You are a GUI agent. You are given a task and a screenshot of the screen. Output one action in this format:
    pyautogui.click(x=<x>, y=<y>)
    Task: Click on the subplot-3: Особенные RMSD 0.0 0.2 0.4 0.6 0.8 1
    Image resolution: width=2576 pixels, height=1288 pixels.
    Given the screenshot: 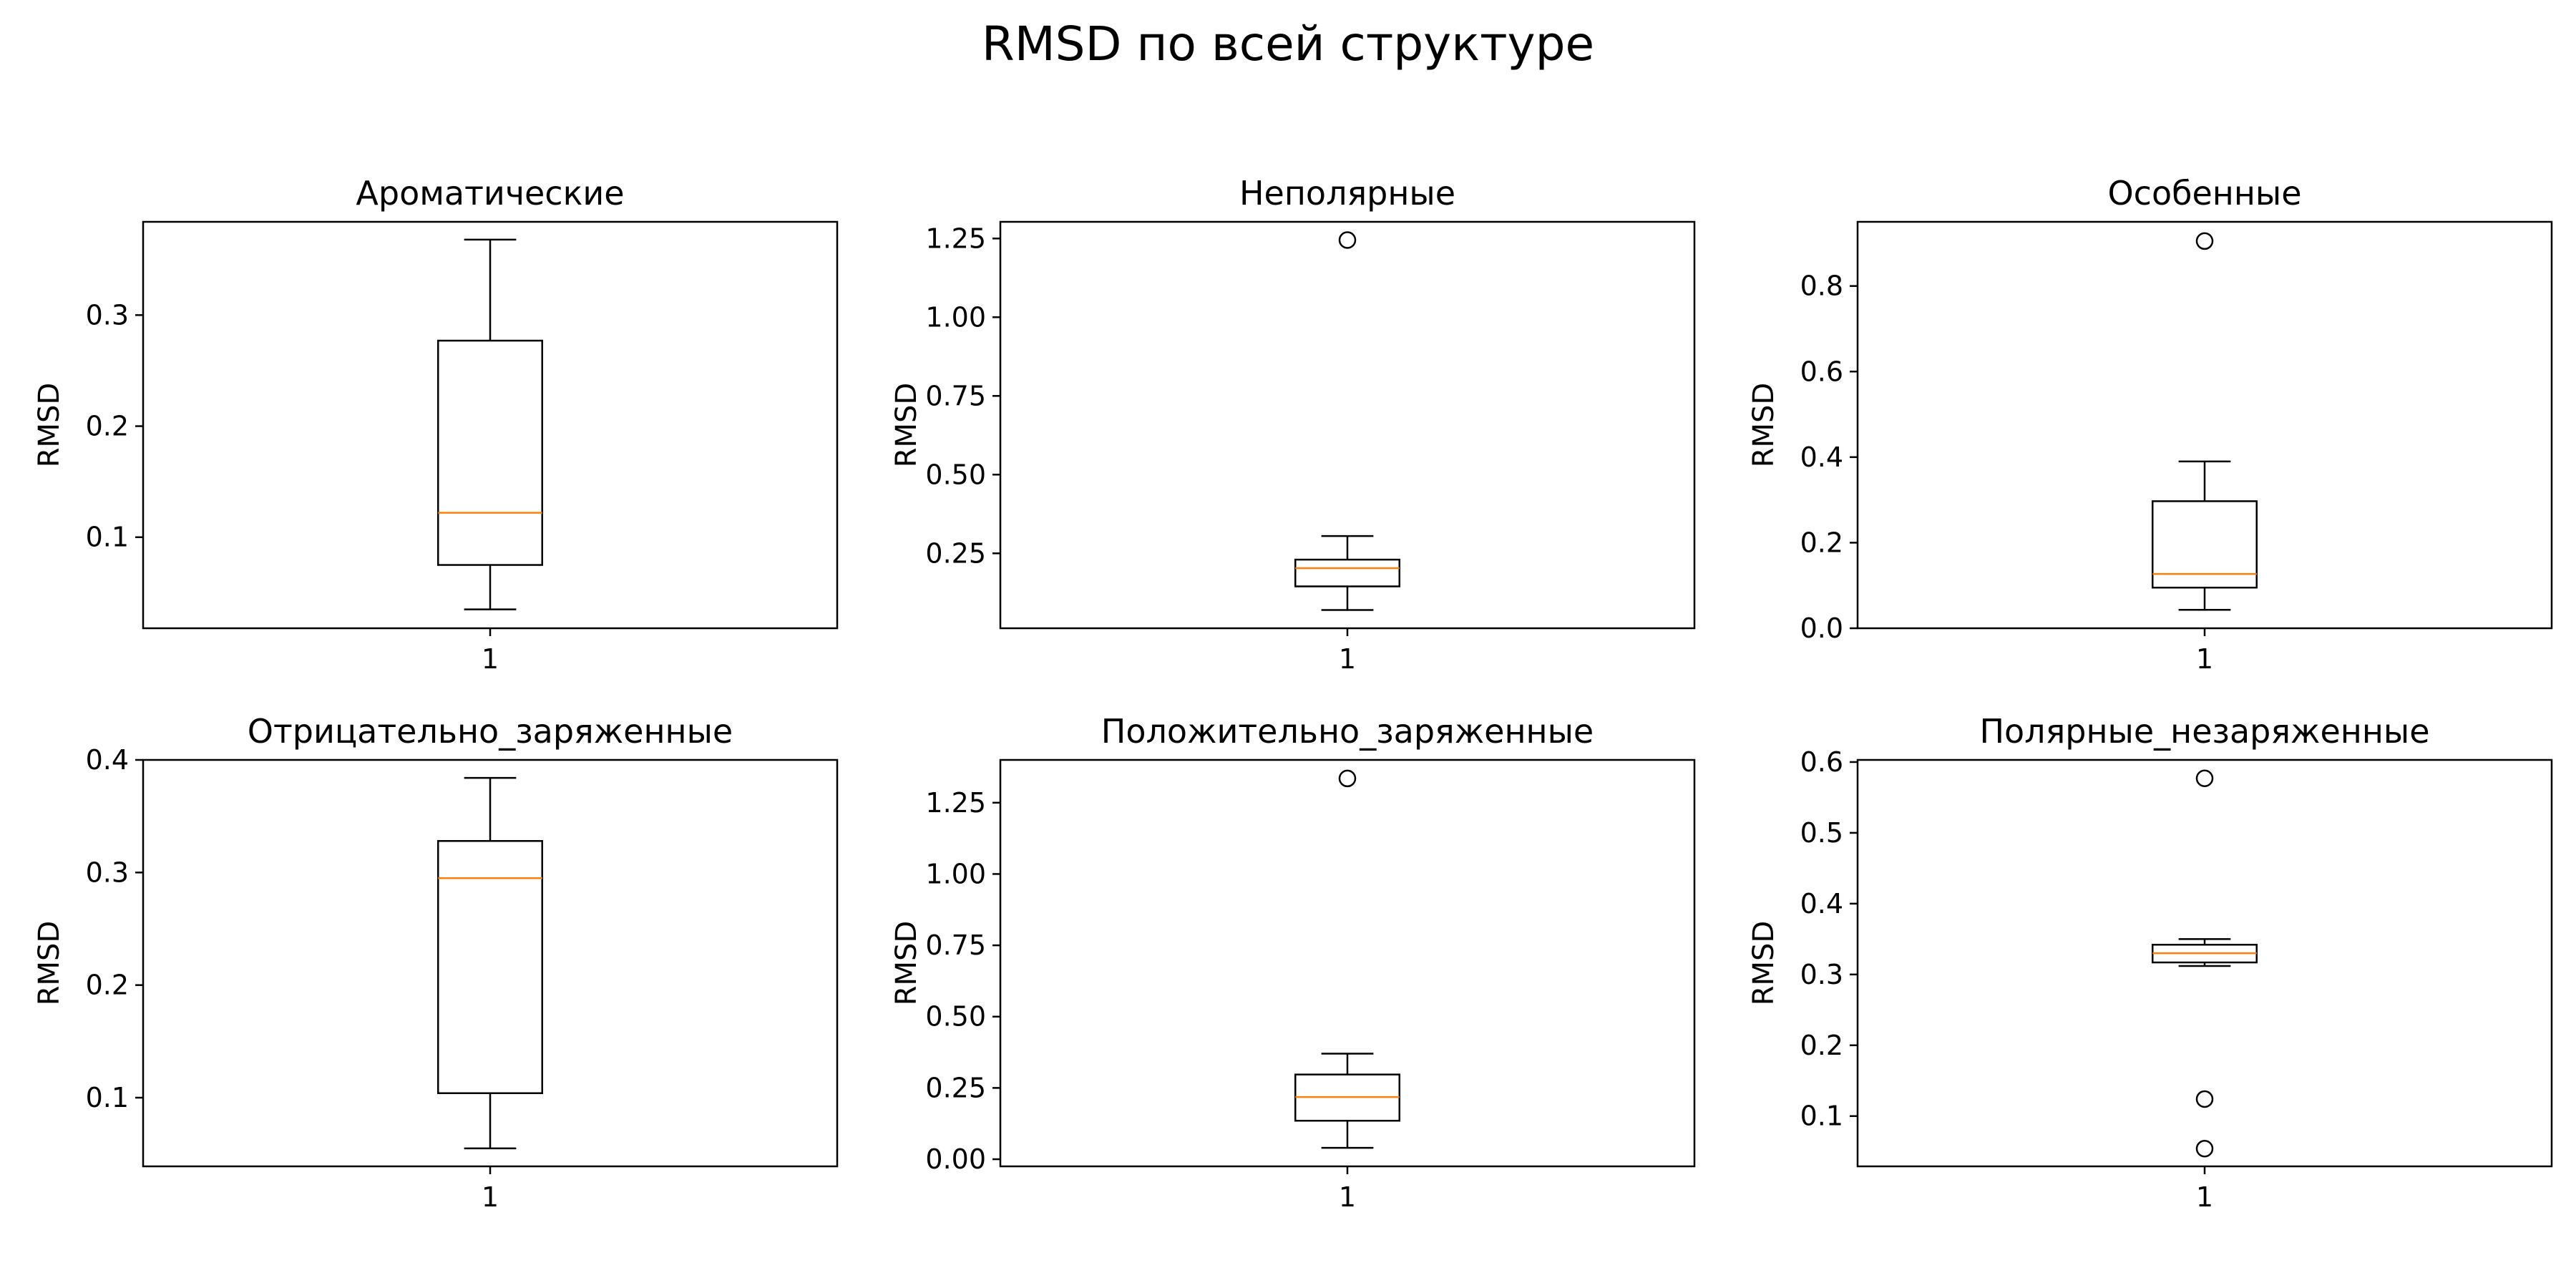 What is the action you would take?
    pyautogui.click(x=2150, y=425)
    